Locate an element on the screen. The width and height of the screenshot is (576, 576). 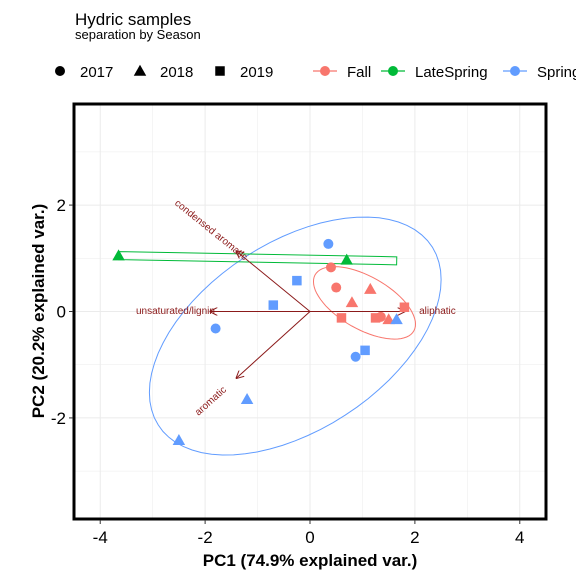
chart-subtitle: separation by Season is located at coordinates (138, 34).